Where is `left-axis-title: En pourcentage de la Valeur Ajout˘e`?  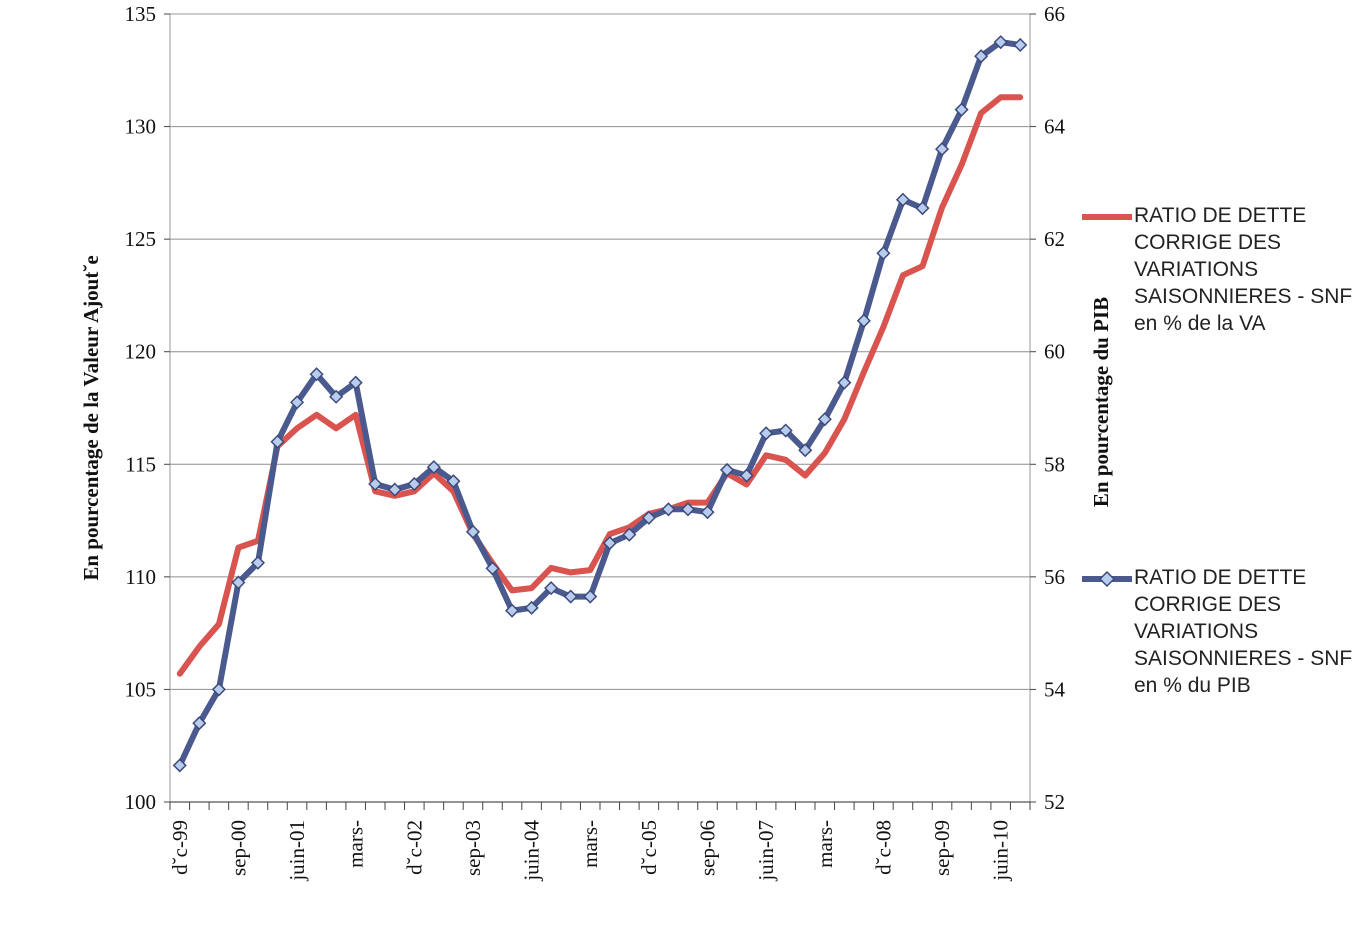
left-axis-title: En pourcentage de la Valeur Ajout˘e is located at coordinates (91, 417).